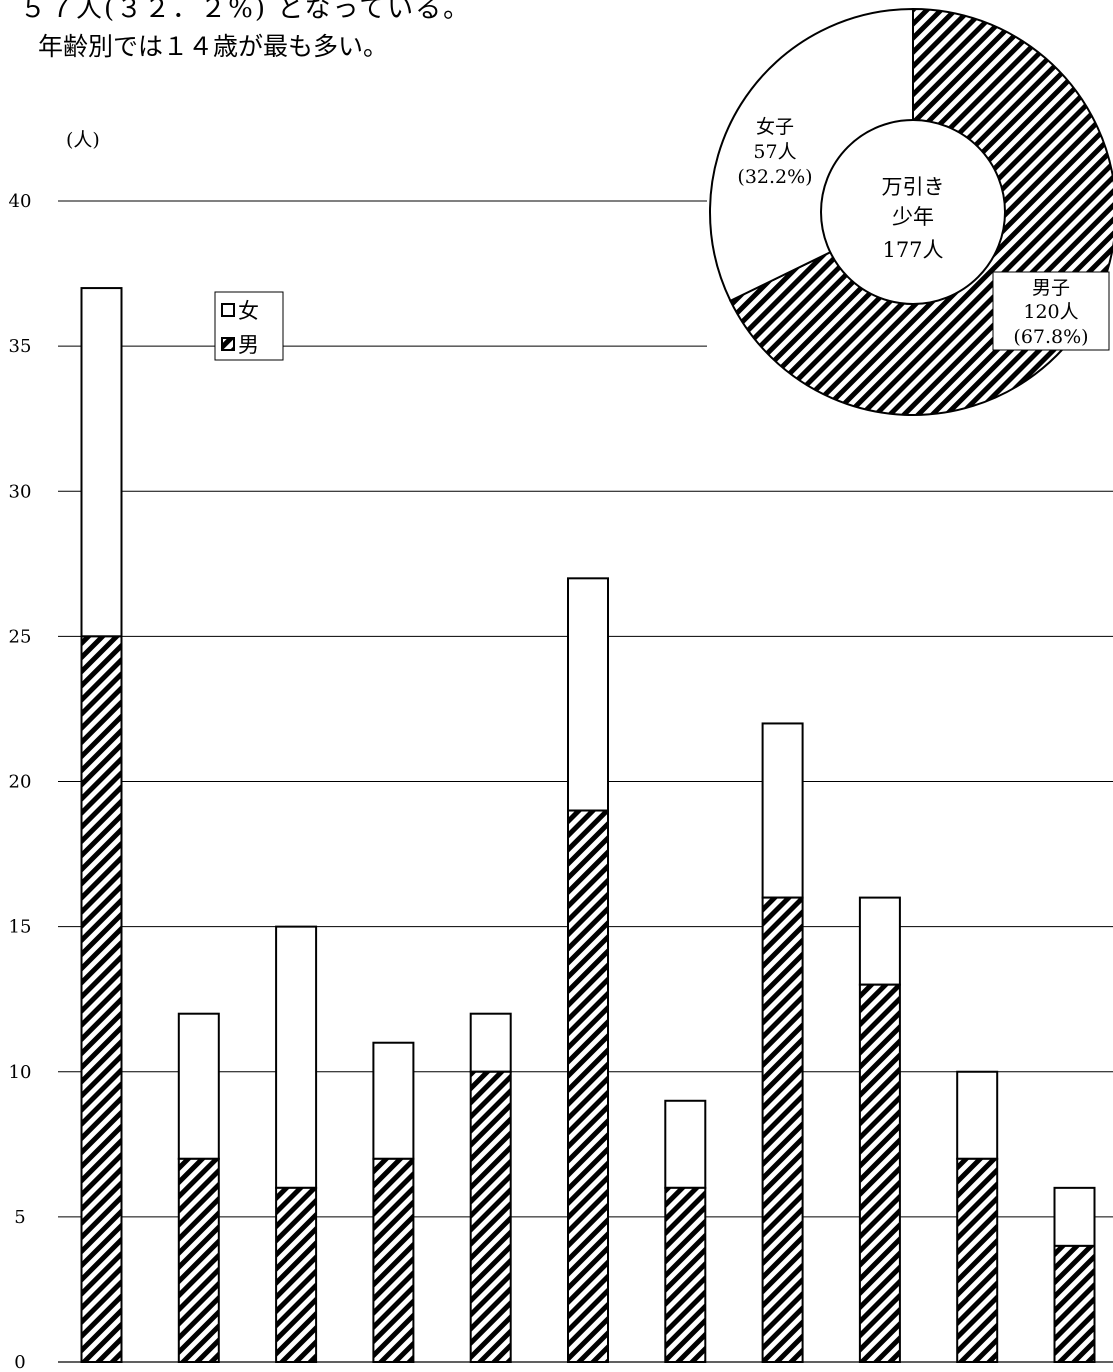  I want to click on y-axis-tick-labels: 0 5 10 15 20 25 30 35 40, so click(20, 781).